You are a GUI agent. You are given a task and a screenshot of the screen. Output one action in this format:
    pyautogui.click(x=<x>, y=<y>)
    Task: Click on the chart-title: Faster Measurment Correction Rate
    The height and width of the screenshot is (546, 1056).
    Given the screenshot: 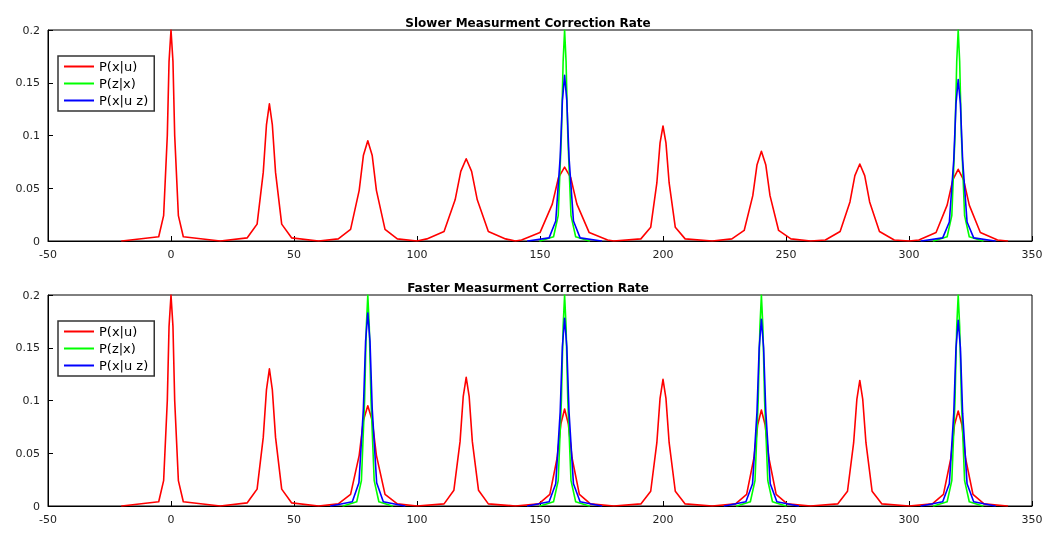 What is the action you would take?
    pyautogui.click(x=528, y=288)
    